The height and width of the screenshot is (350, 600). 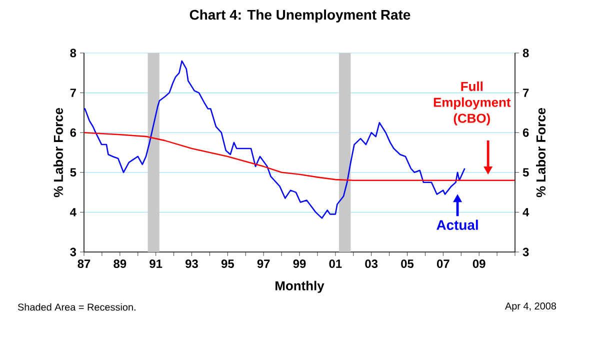 What do you see at coordinates (84, 264) in the screenshot?
I see `x-tick-label: 87` at bounding box center [84, 264].